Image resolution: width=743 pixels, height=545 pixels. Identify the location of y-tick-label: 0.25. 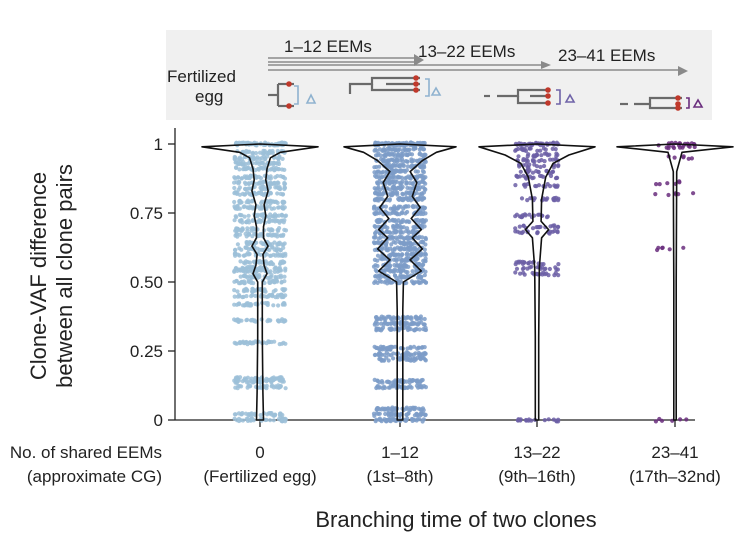
(146, 351).